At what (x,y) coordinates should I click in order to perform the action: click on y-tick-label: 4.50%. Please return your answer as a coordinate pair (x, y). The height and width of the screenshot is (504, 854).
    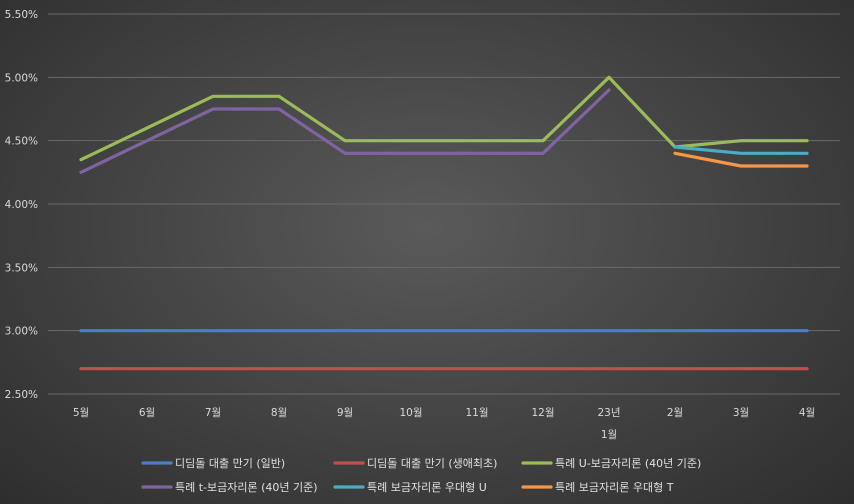
    Looking at the image, I should click on (21, 142).